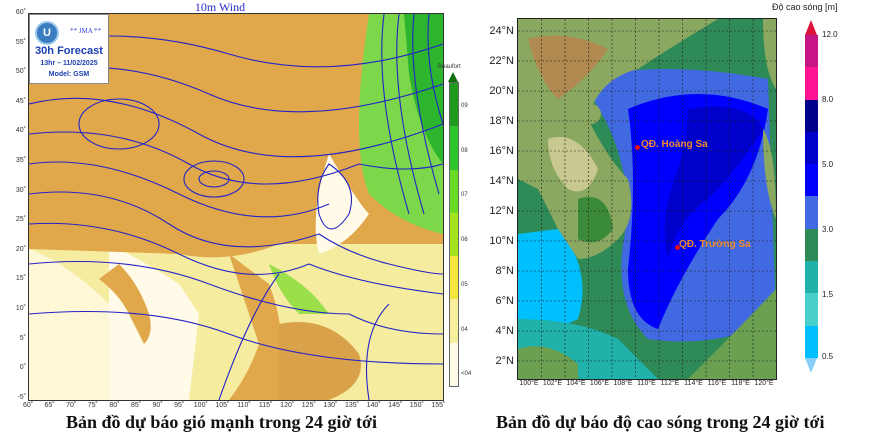  Describe the element at coordinates (464, 150) in the screenshot. I see `beaufort-label: 08` at that location.